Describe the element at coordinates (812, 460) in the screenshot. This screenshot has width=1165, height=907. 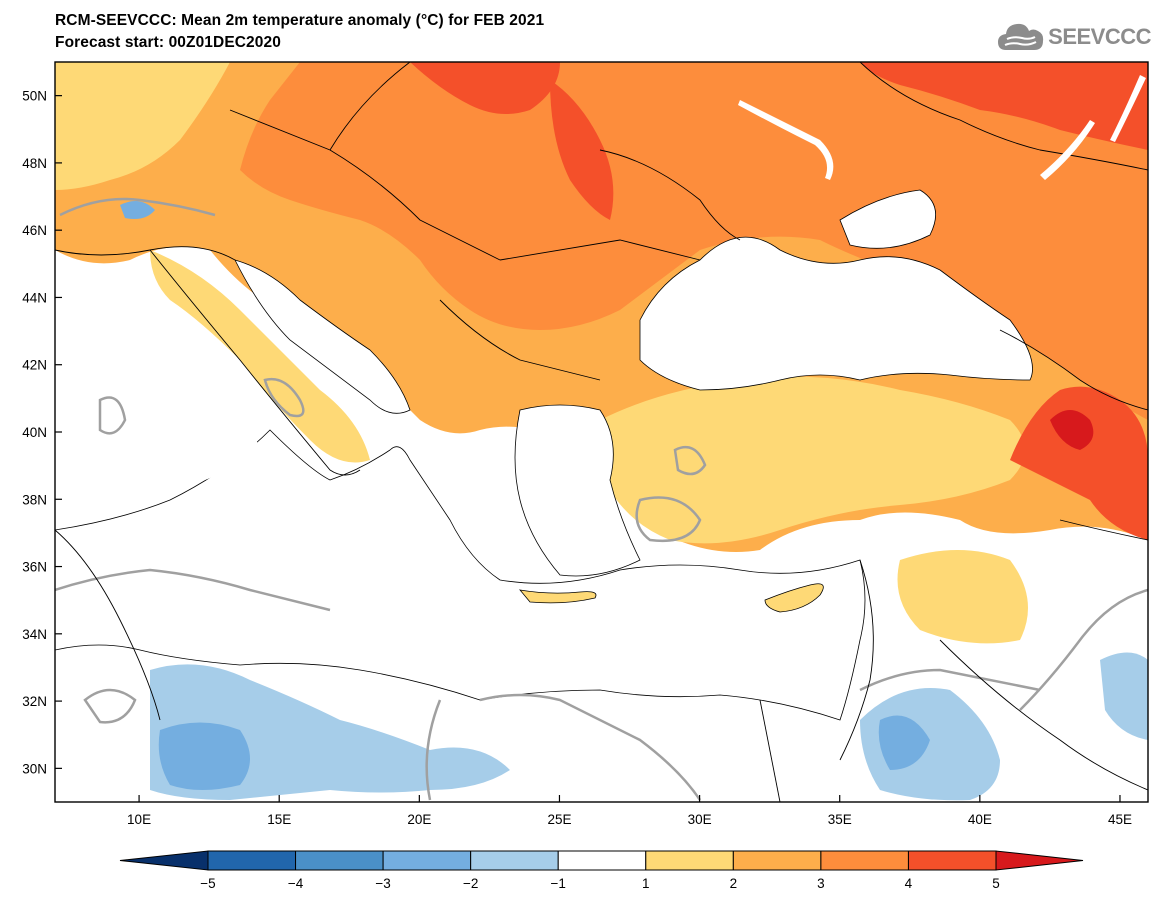
I see `anomaly-fill-1to2-turkey` at that location.